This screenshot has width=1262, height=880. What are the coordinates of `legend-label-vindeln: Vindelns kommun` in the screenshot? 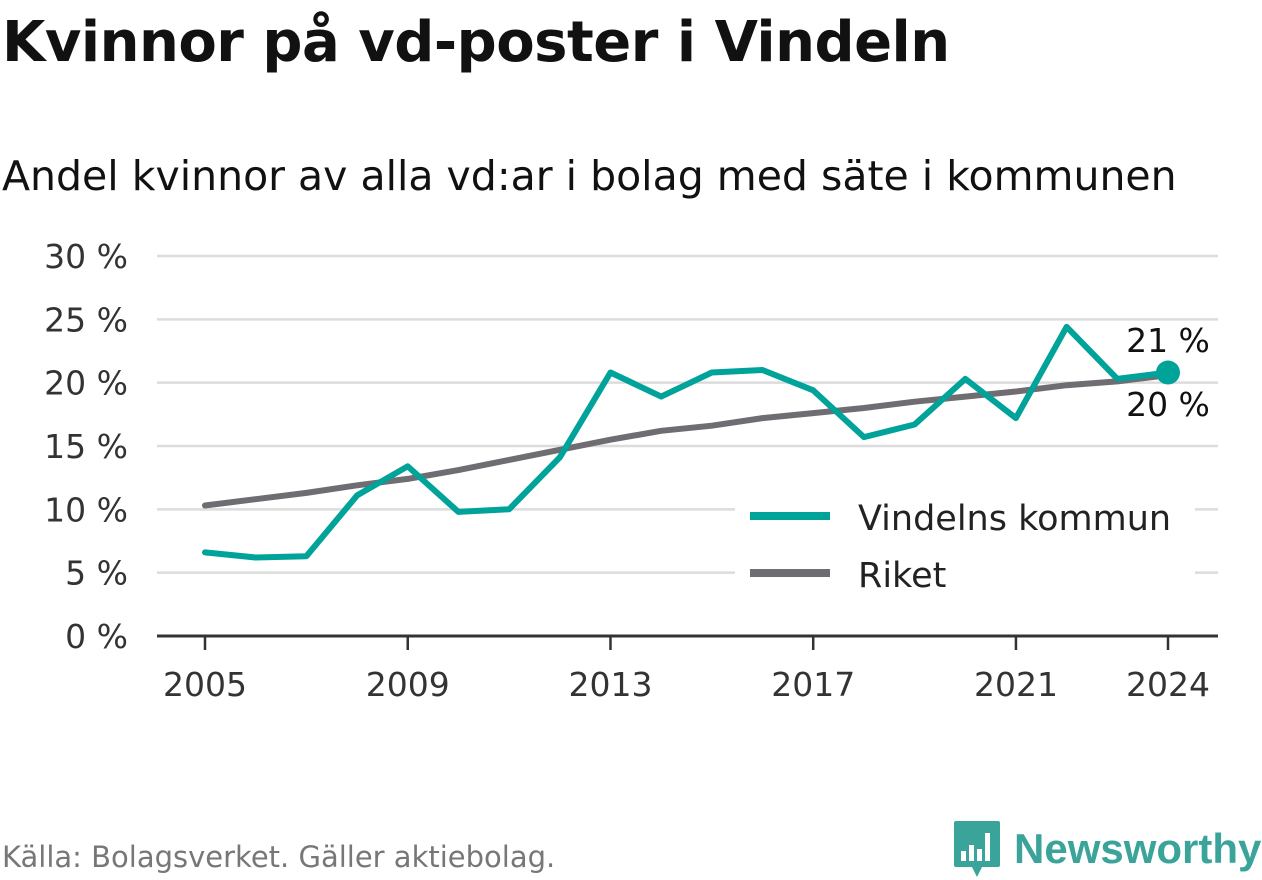 It's located at (1014, 519).